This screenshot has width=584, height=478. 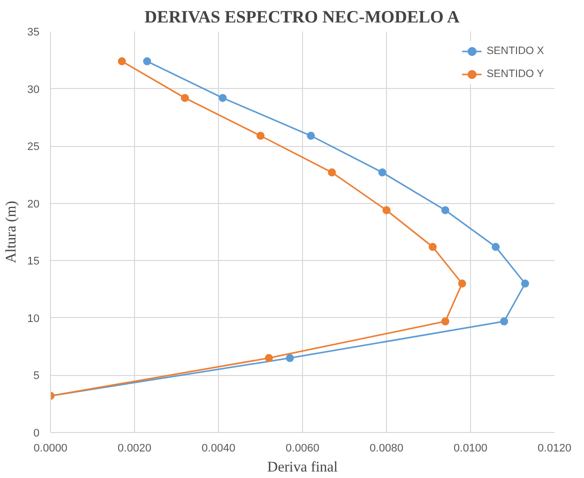 I want to click on y-tick-label: 30, so click(x=33, y=90).